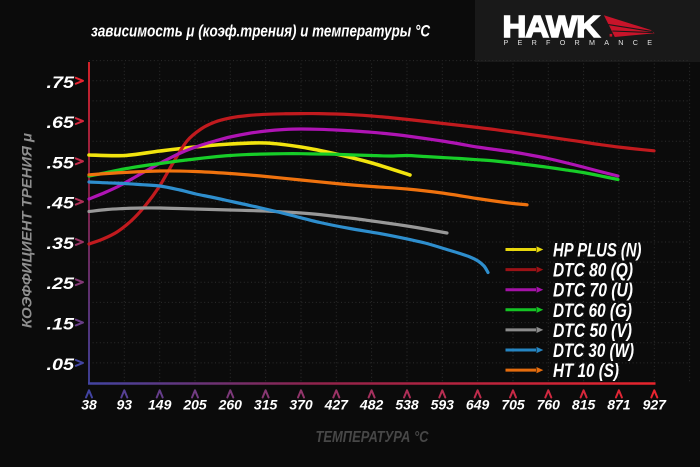 Image resolution: width=700 pixels, height=467 pixels. What do you see at coordinates (27, 230) in the screenshot?
I see `svg-text: КОЭФФИЦИЕНТ ТРЕНИЯ μ` at bounding box center [27, 230].